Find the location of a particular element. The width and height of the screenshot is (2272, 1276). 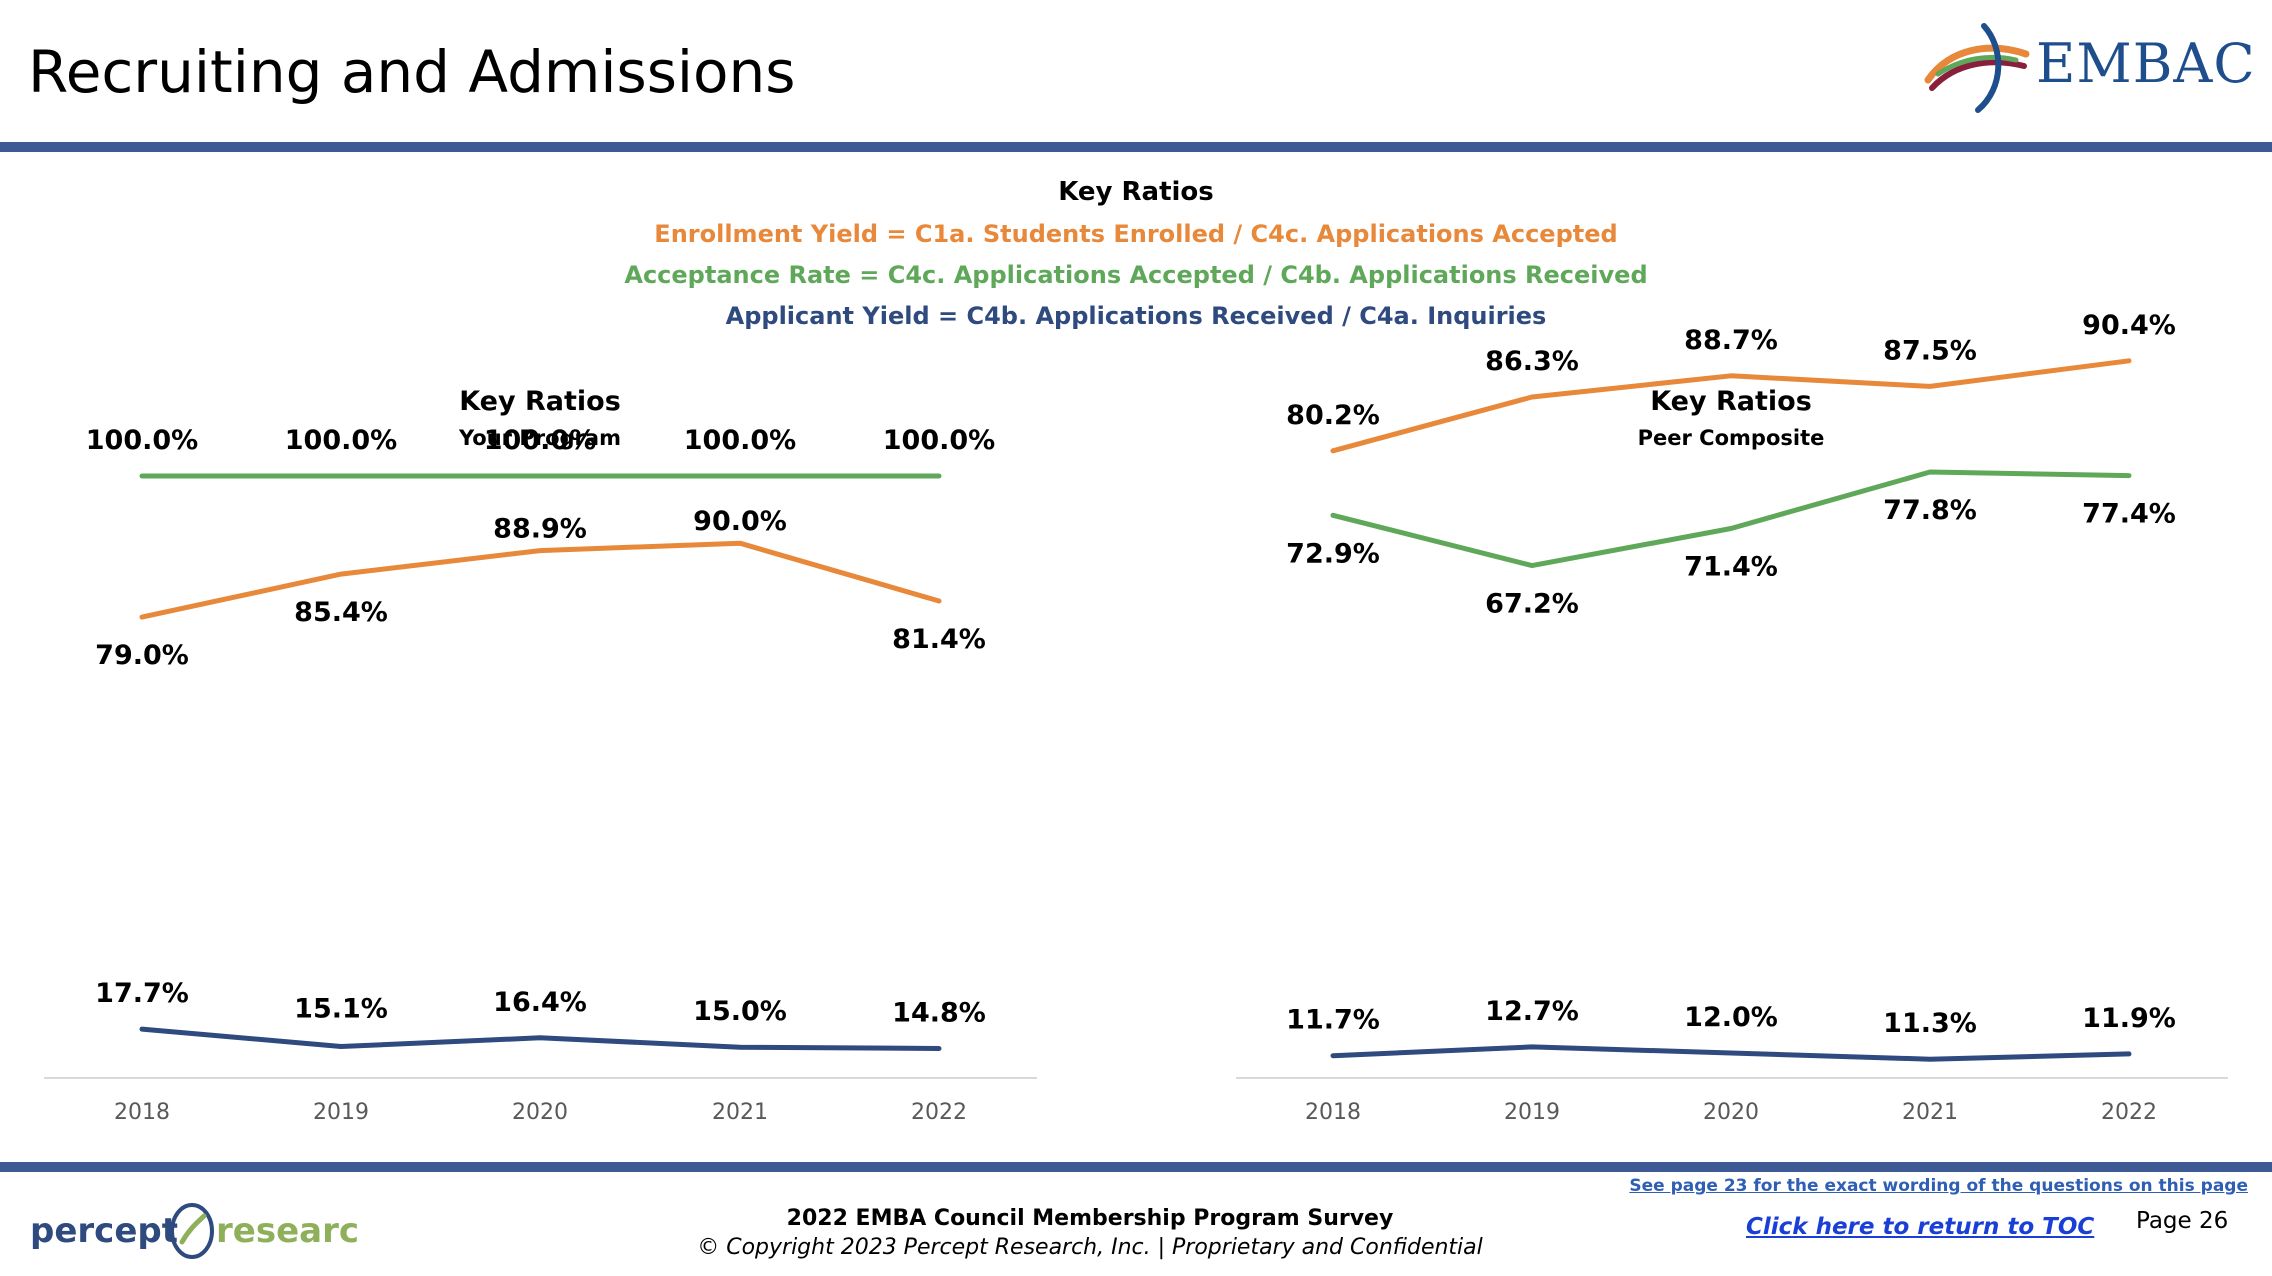

data-label: 77.4% is located at coordinates (2129, 514).